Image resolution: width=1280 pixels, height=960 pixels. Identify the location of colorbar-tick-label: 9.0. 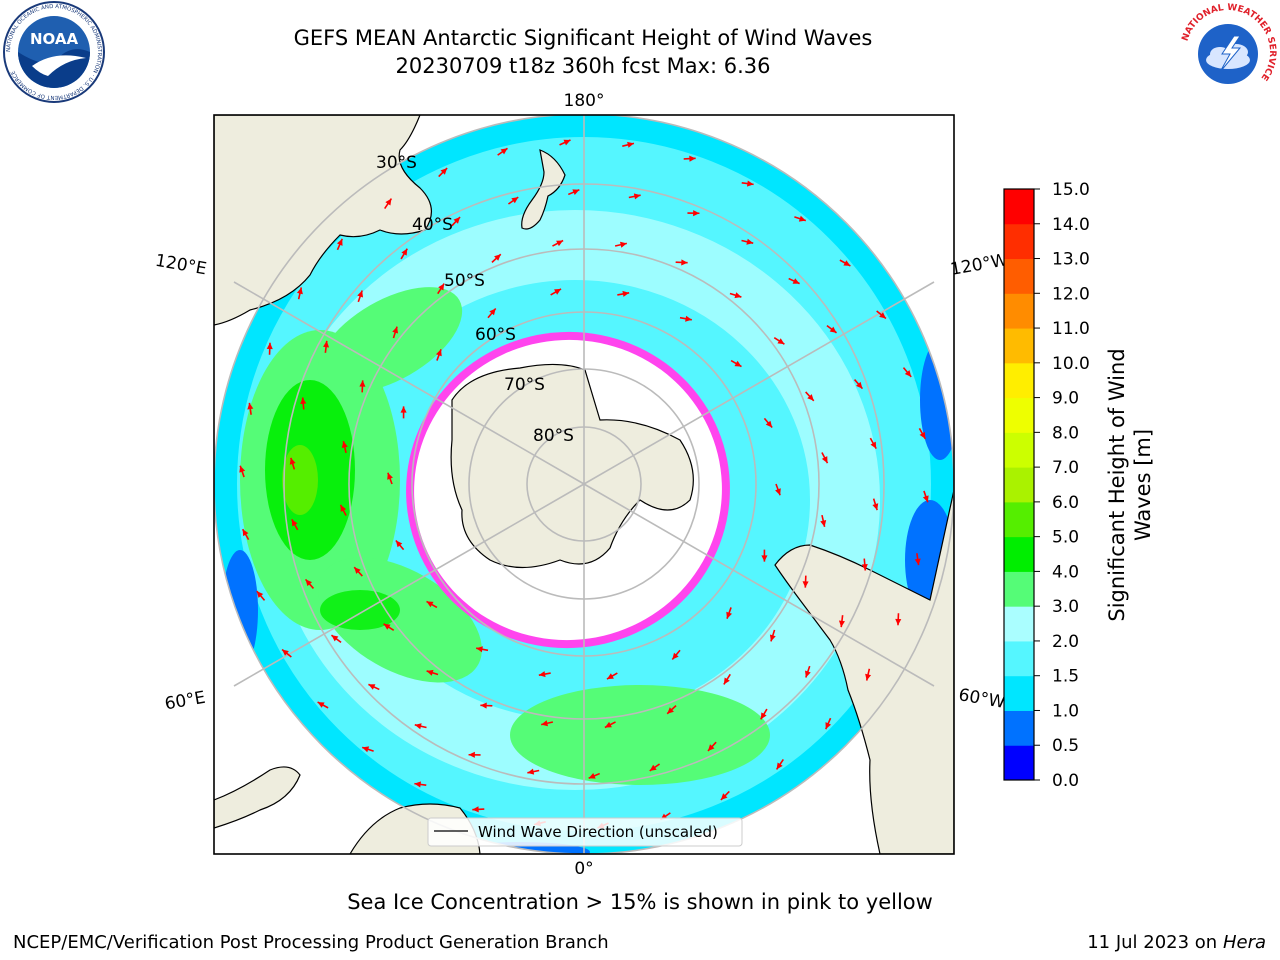
(1065, 399).